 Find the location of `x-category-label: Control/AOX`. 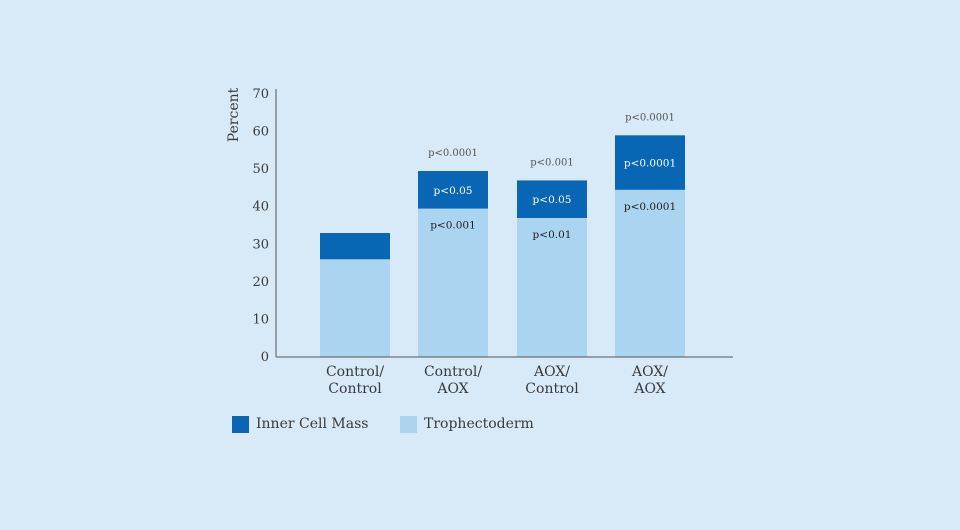

x-category-label: Control/AOX is located at coordinates (453, 380).